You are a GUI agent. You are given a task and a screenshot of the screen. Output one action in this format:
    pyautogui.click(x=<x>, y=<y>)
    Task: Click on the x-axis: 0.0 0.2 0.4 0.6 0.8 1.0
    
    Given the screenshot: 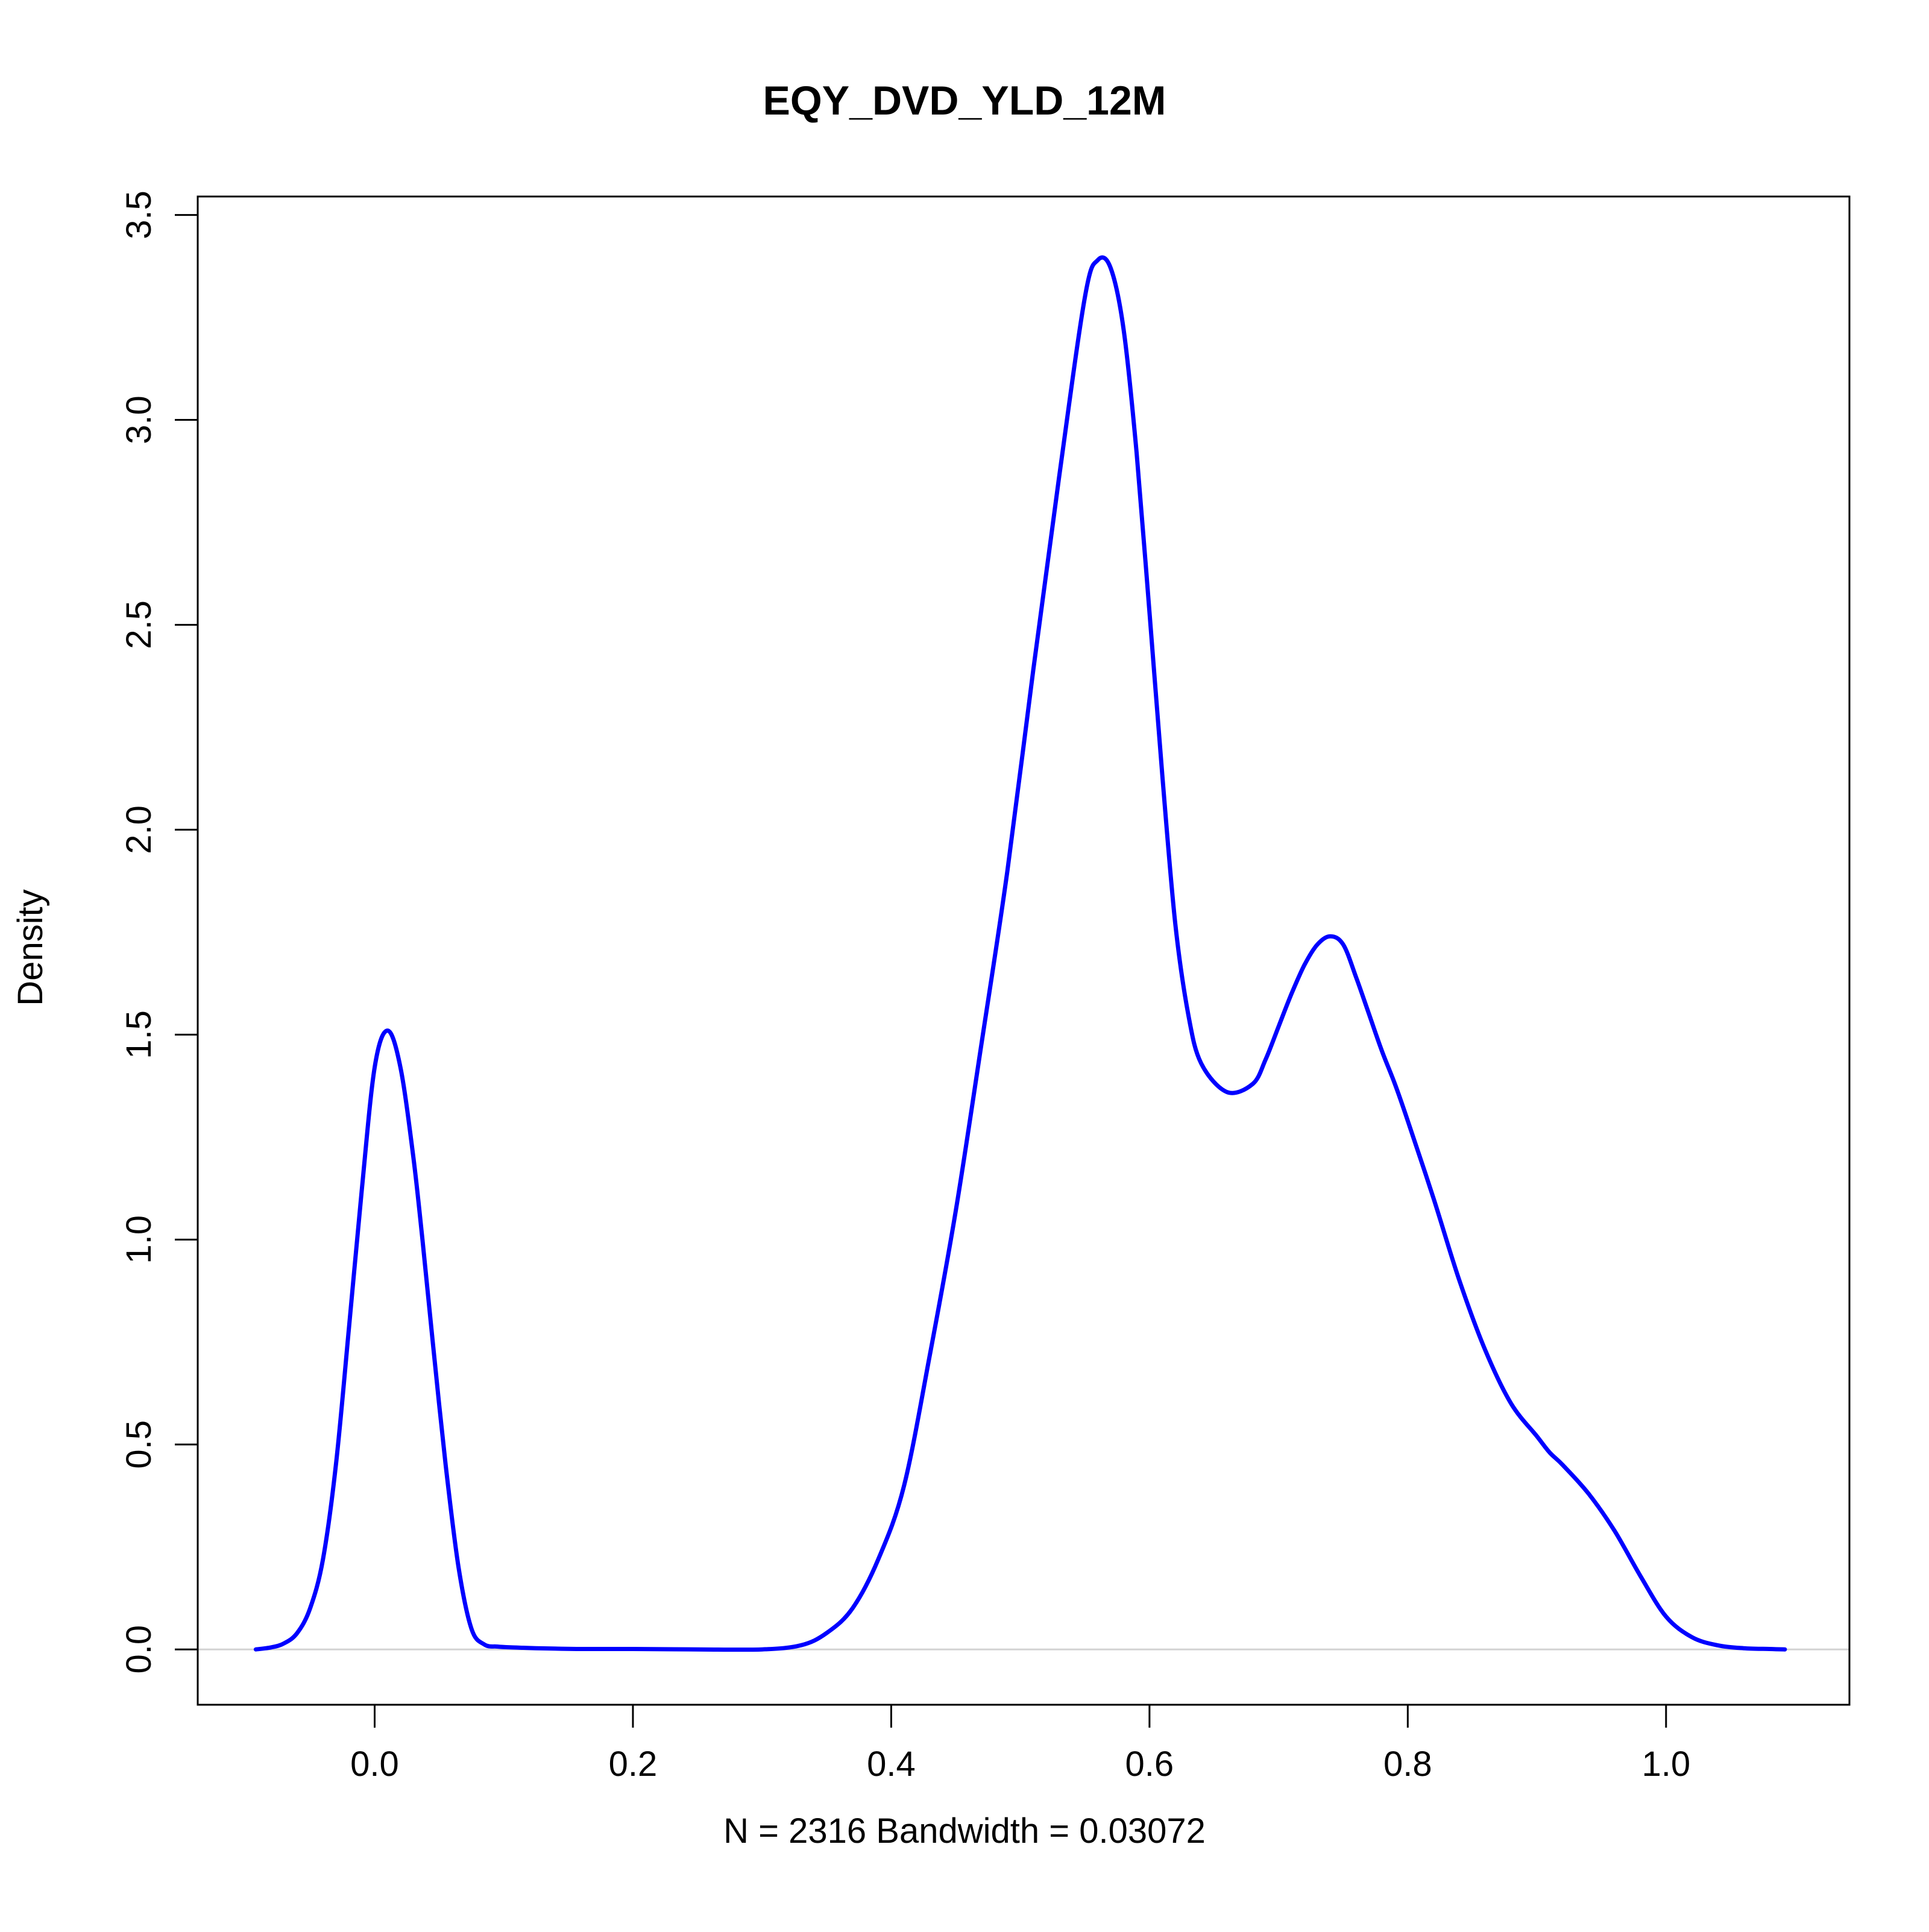 What is the action you would take?
    pyautogui.click(x=1020, y=1744)
    